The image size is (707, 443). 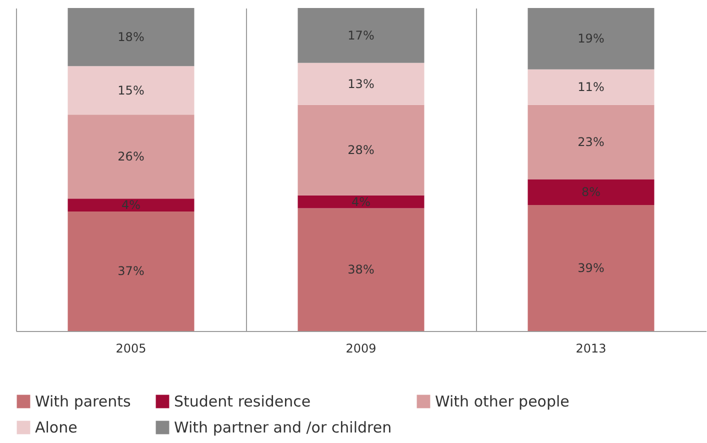 What do you see at coordinates (83, 401) in the screenshot?
I see `legend-label: With parents` at bounding box center [83, 401].